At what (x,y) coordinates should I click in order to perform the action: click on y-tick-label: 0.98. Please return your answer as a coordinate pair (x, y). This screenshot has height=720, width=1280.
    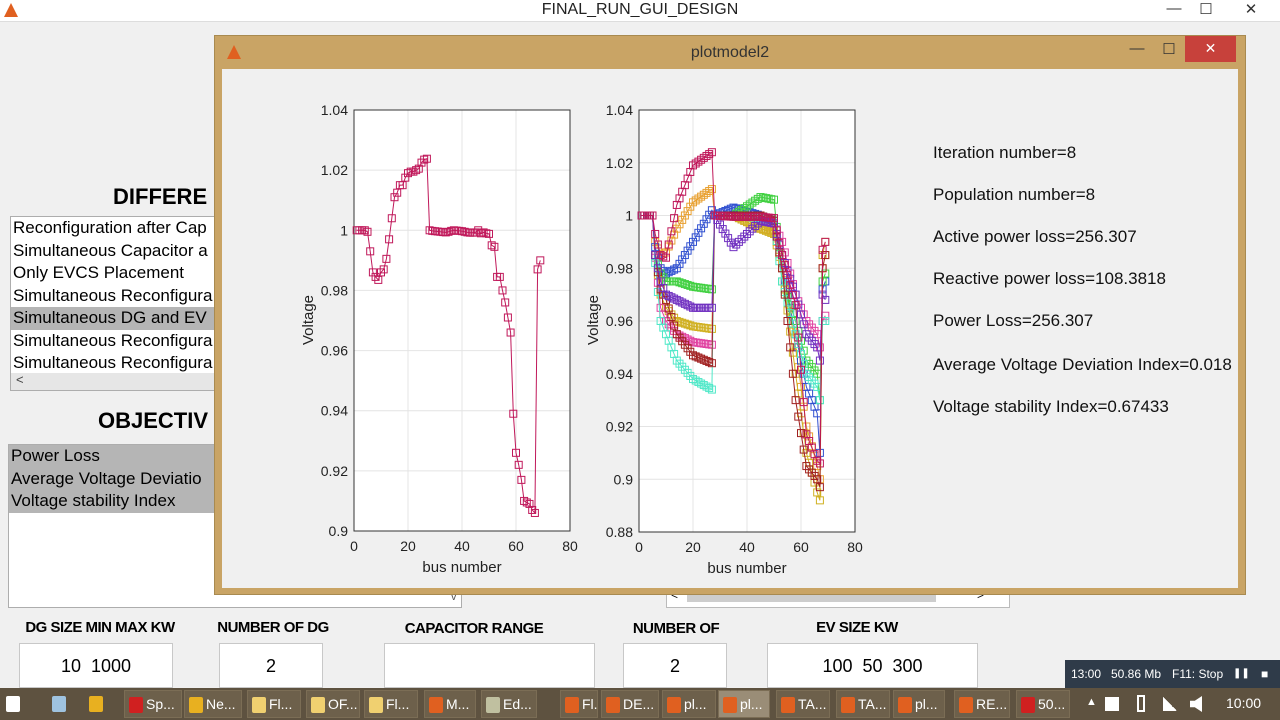
    Looking at the image, I should click on (334, 290).